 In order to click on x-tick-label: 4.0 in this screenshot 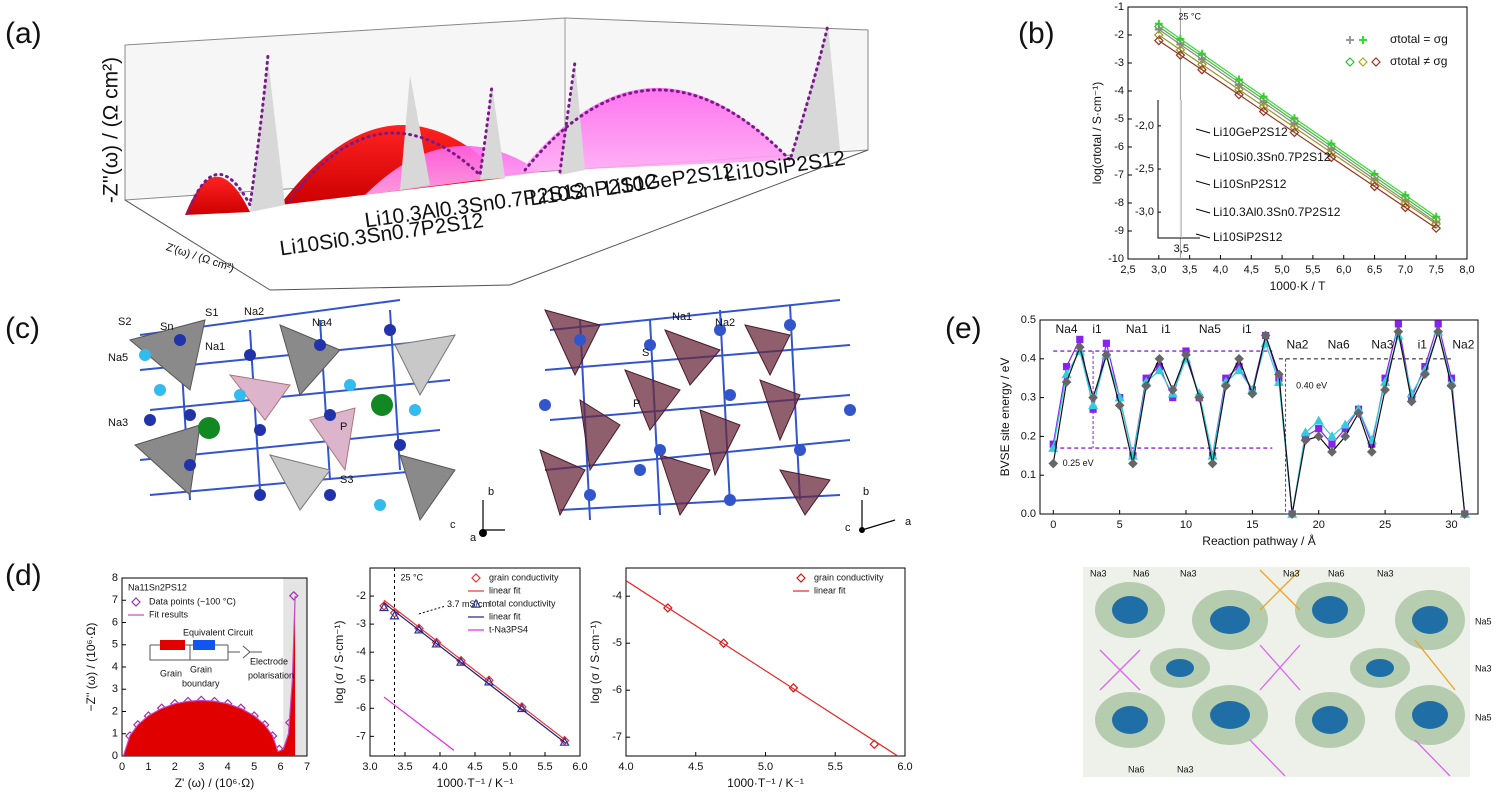, I will do `click(439, 767)`.